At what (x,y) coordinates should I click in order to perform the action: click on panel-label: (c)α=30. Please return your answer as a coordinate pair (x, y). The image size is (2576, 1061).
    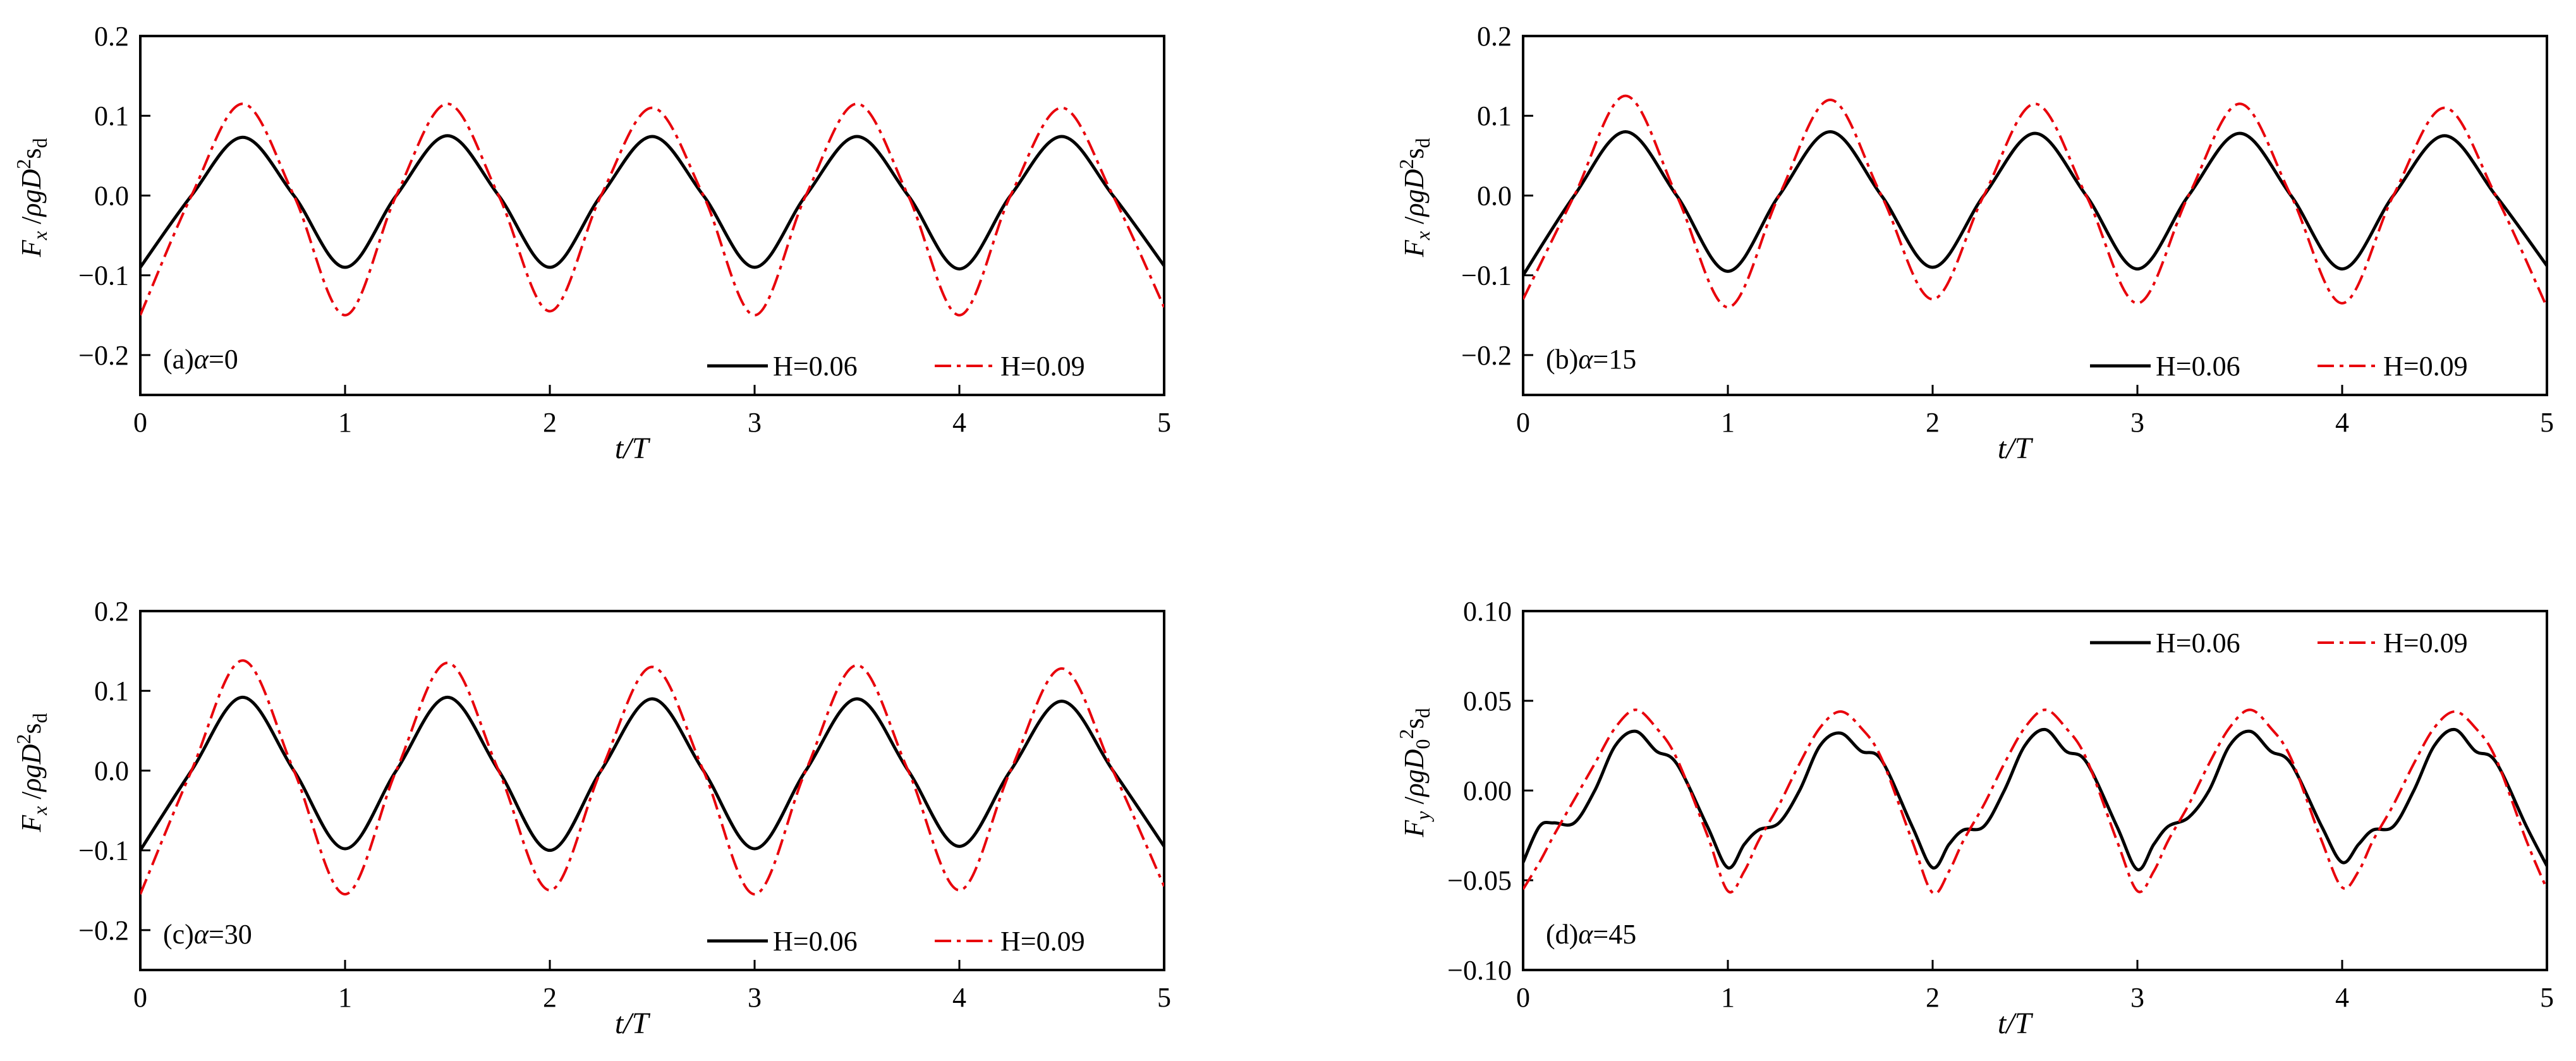
    Looking at the image, I should click on (207, 934).